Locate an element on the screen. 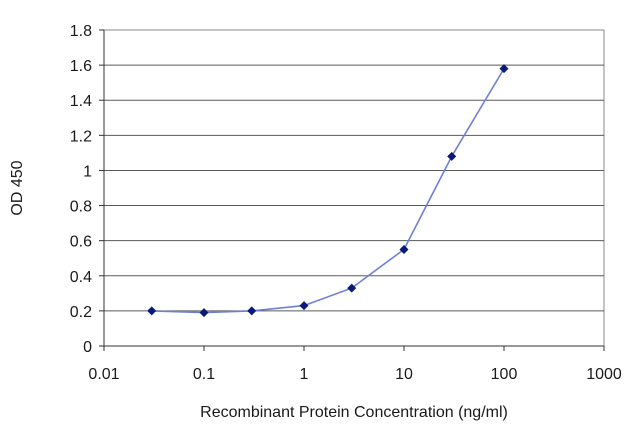 This screenshot has width=640, height=427. x-tick-labels: 0.01 0.1 1 10 100 1000 is located at coordinates (355, 364).